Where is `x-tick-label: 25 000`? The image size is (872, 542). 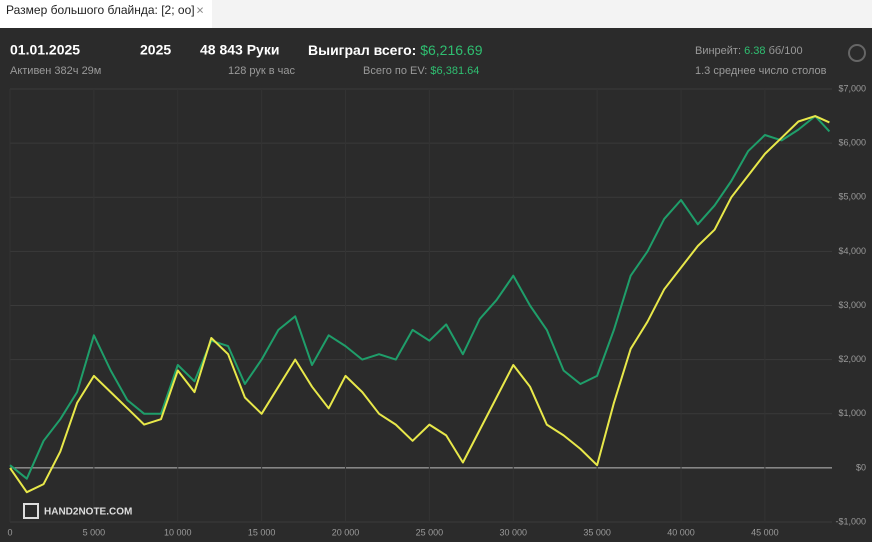 x-tick-label: 25 000 is located at coordinates (430, 532).